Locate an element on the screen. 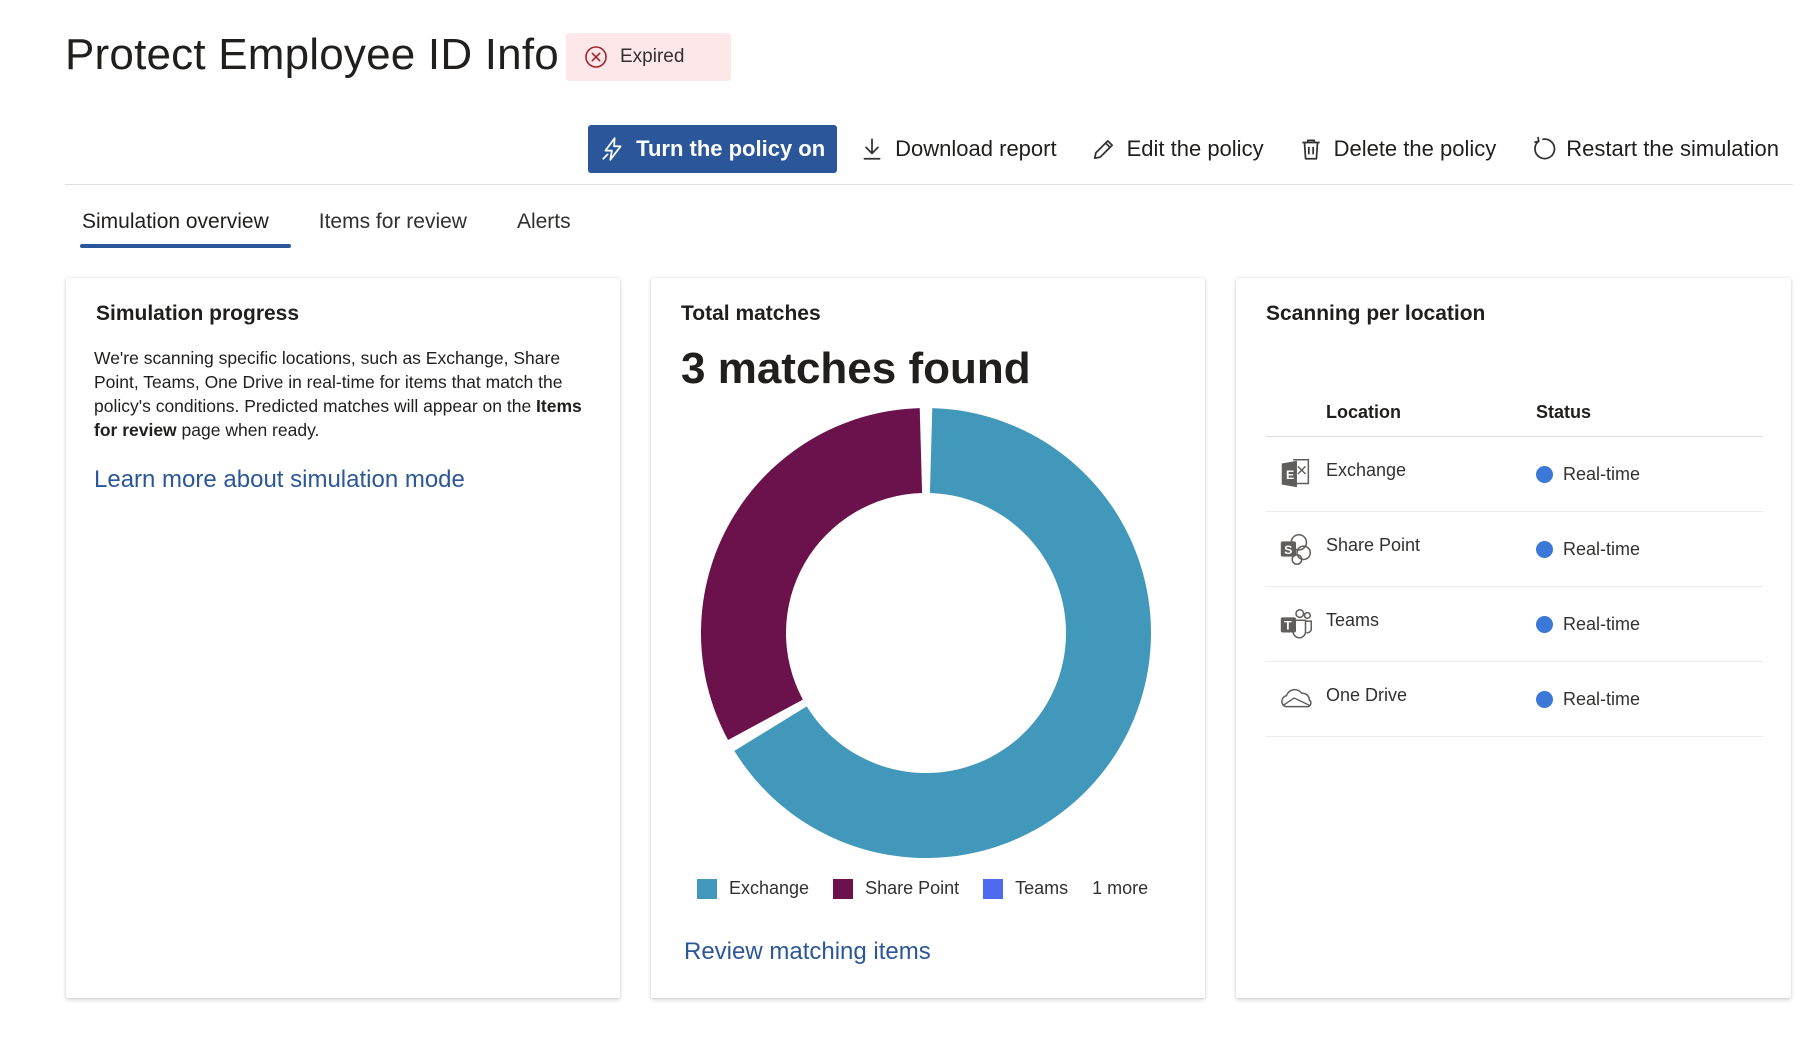  download-report-button: Download report is located at coordinates (957, 149).